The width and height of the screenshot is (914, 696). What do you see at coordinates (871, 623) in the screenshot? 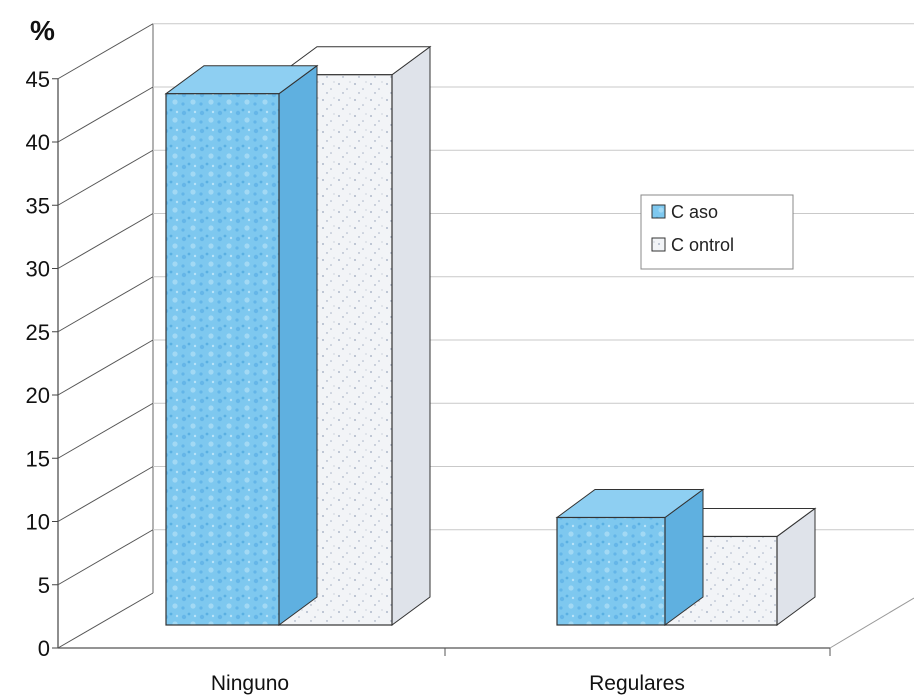
I see `floor-right-edge` at bounding box center [871, 623].